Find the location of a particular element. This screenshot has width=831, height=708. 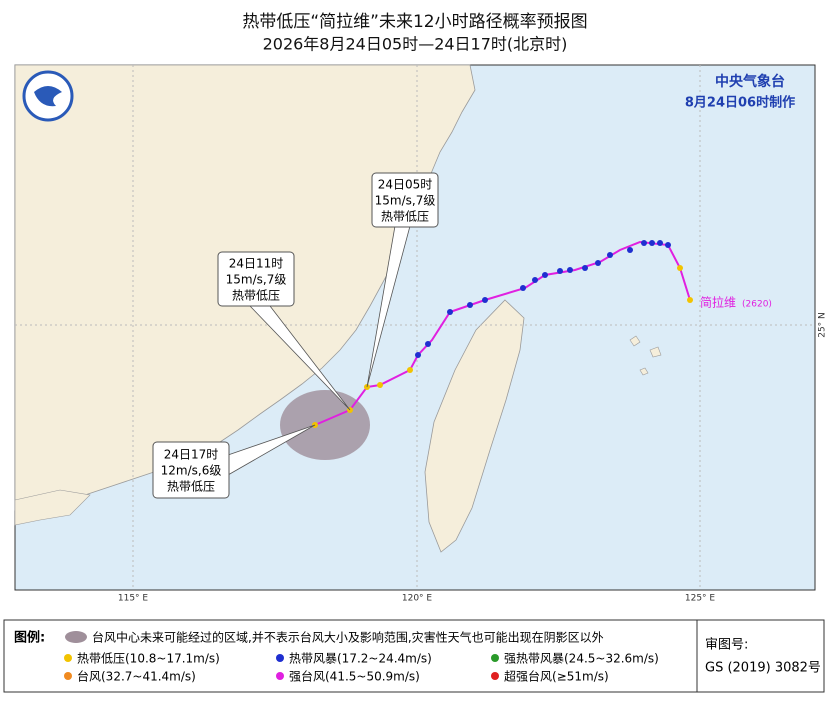

legend-label: 热带风暴(17.2~24.4m/s) is located at coordinates (360, 659).